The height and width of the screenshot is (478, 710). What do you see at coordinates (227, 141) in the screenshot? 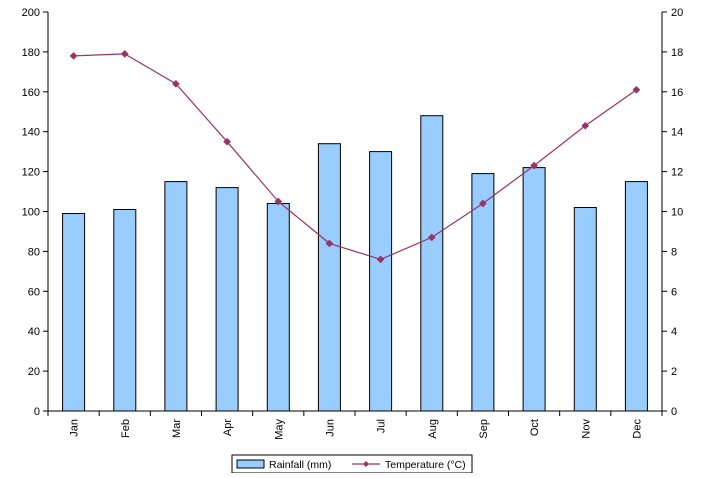
I see `temperature-point-apr` at bounding box center [227, 141].